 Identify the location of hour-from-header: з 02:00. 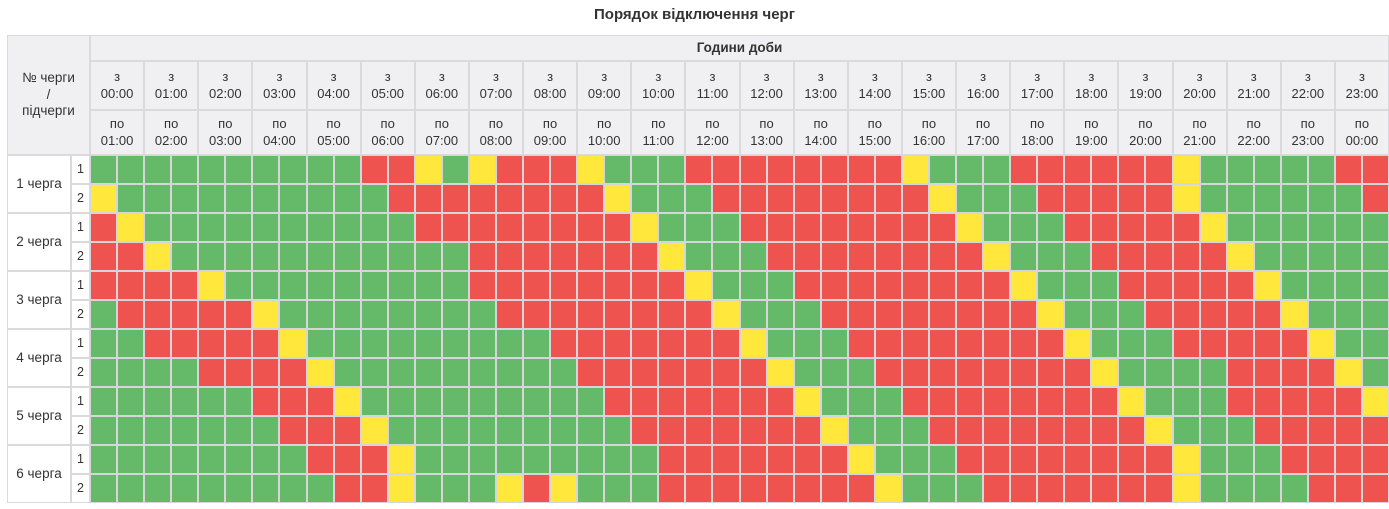
(225, 85).